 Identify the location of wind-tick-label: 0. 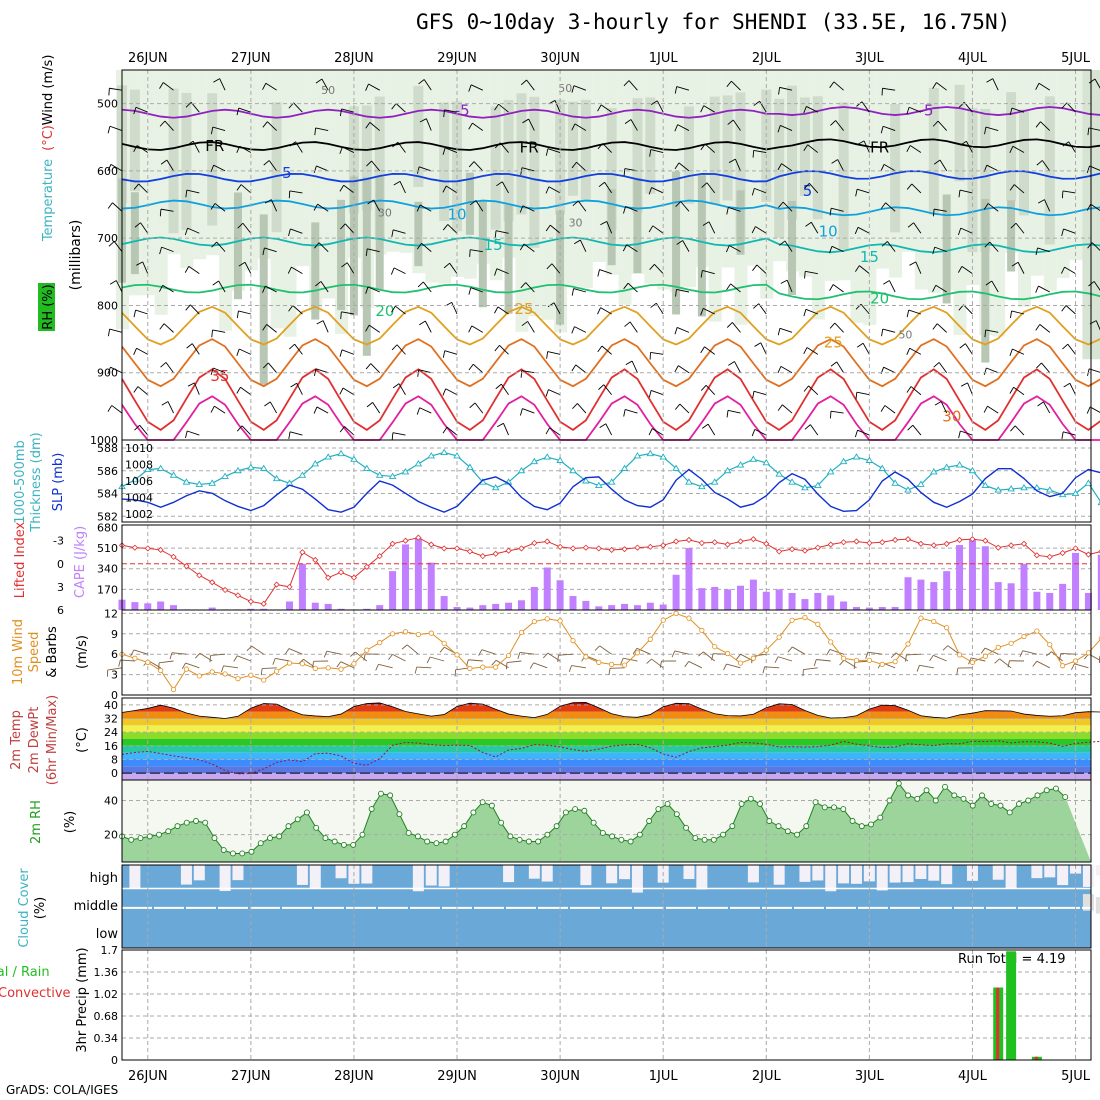
(114, 695).